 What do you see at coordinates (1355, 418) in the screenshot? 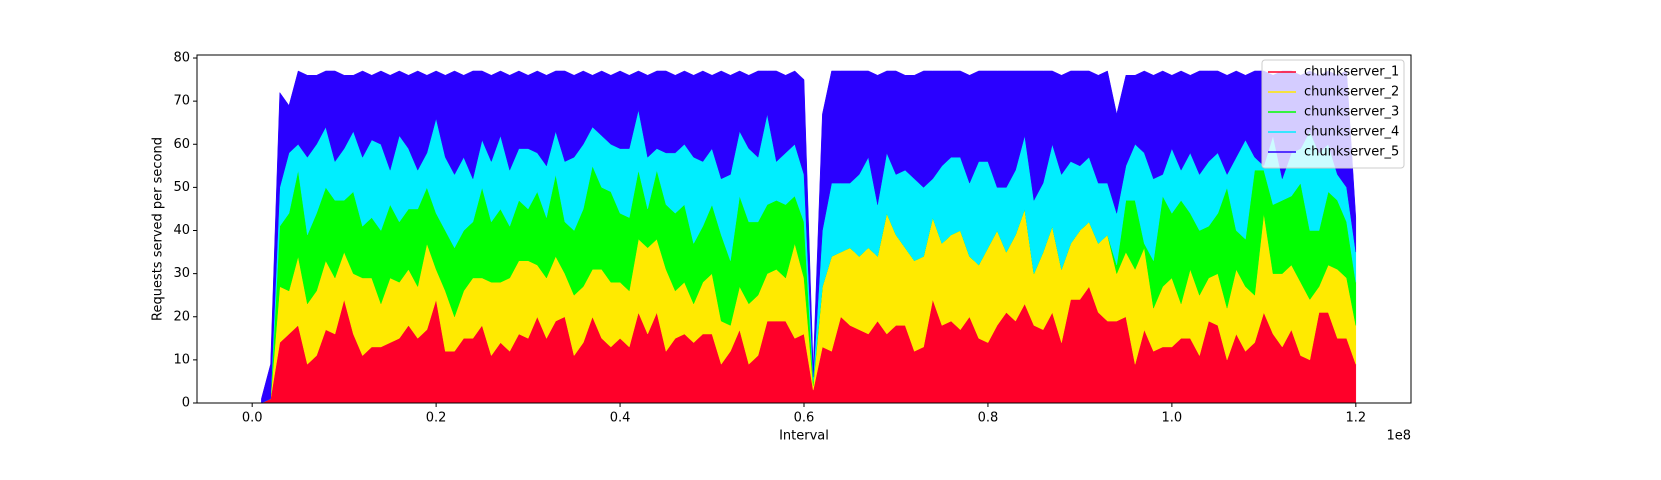
I see `x-tick-label: 1.2` at bounding box center [1355, 418].